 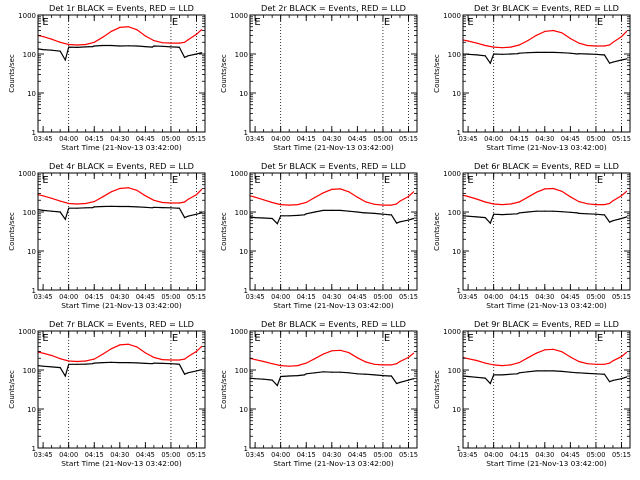 What do you see at coordinates (332, 197) in the screenshot?
I see `lld-series-line` at bounding box center [332, 197].